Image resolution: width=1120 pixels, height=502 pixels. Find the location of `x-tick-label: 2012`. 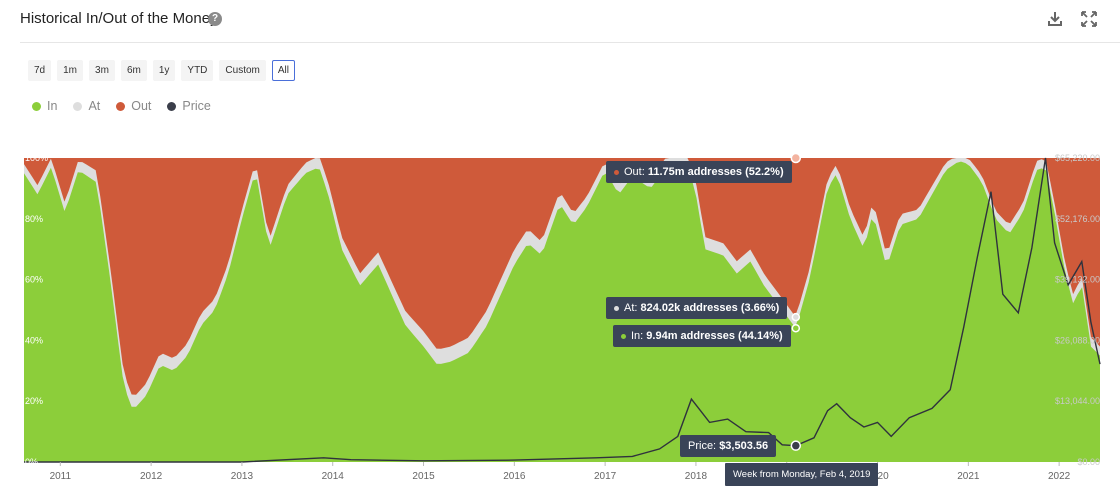

x-tick-label: 2012 is located at coordinates (151, 476).